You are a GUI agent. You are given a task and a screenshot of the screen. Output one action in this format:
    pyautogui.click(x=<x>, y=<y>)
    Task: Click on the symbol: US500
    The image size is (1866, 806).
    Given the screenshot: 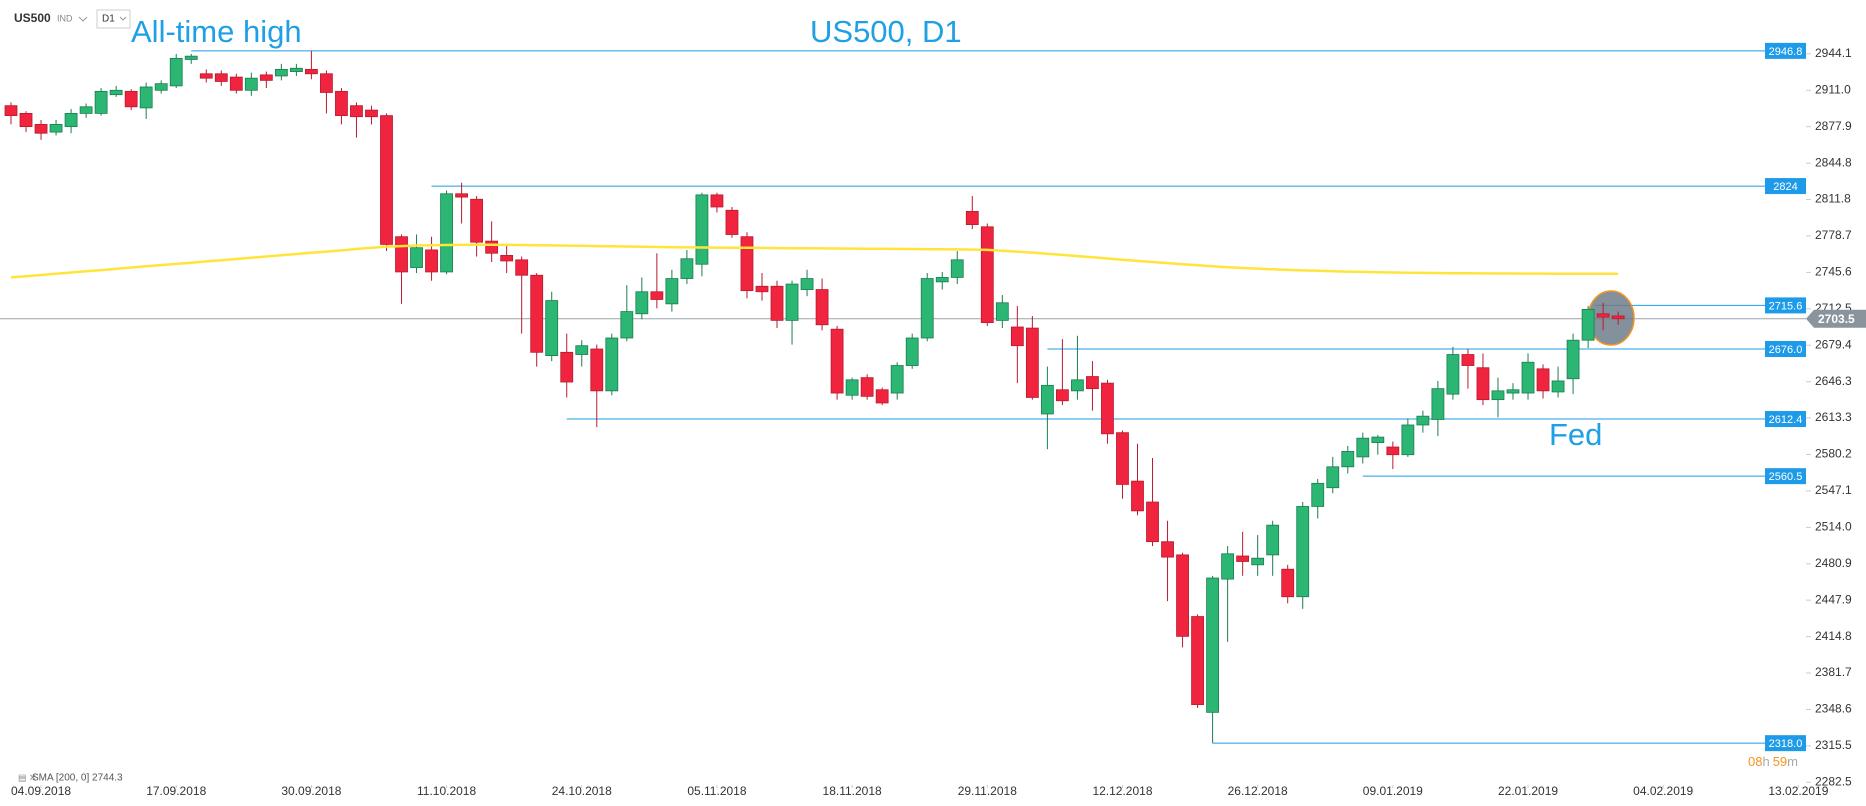 What is the action you would take?
    pyautogui.click(x=32, y=18)
    